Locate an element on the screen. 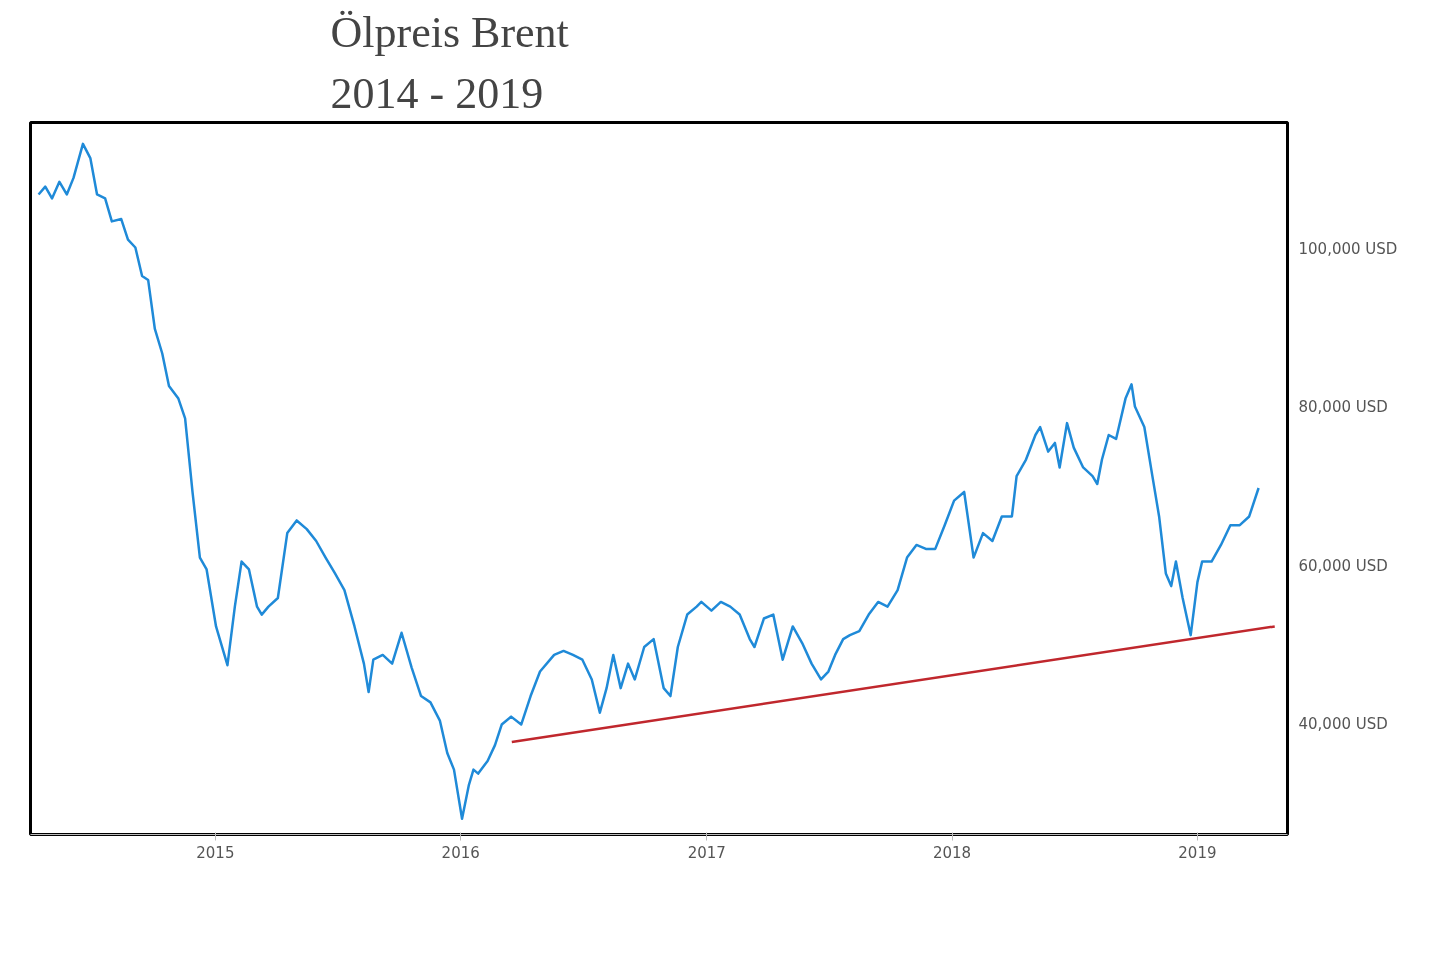 The height and width of the screenshot is (957, 1441). chart-subtitle: 2014 - 2019 is located at coordinates (437, 93).